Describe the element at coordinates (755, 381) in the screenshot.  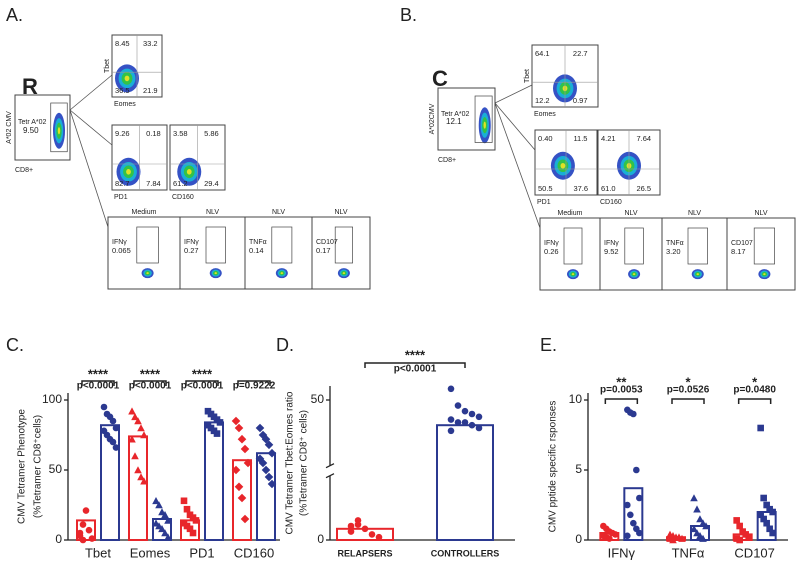
I see `significance-stars: *` at that location.